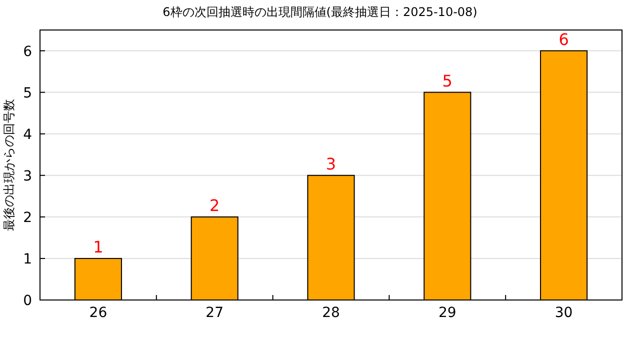  Describe the element at coordinates (331, 164) in the screenshot. I see `data-label: 3` at that location.